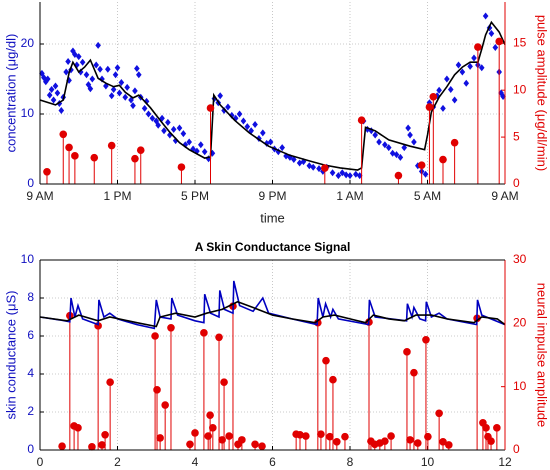 Image resolution: width=550 pixels, height=470 pixels. What do you see at coordinates (505, 462) in the screenshot?
I see `x-tick-label: 12` at bounding box center [505, 462].